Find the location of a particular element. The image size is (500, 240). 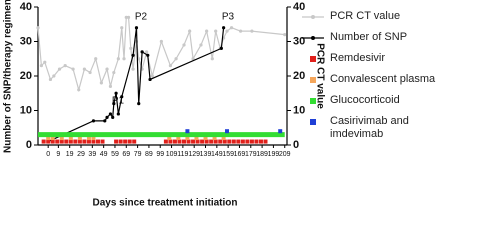

x-tick-label: 129 is located at coordinates (194, 154).